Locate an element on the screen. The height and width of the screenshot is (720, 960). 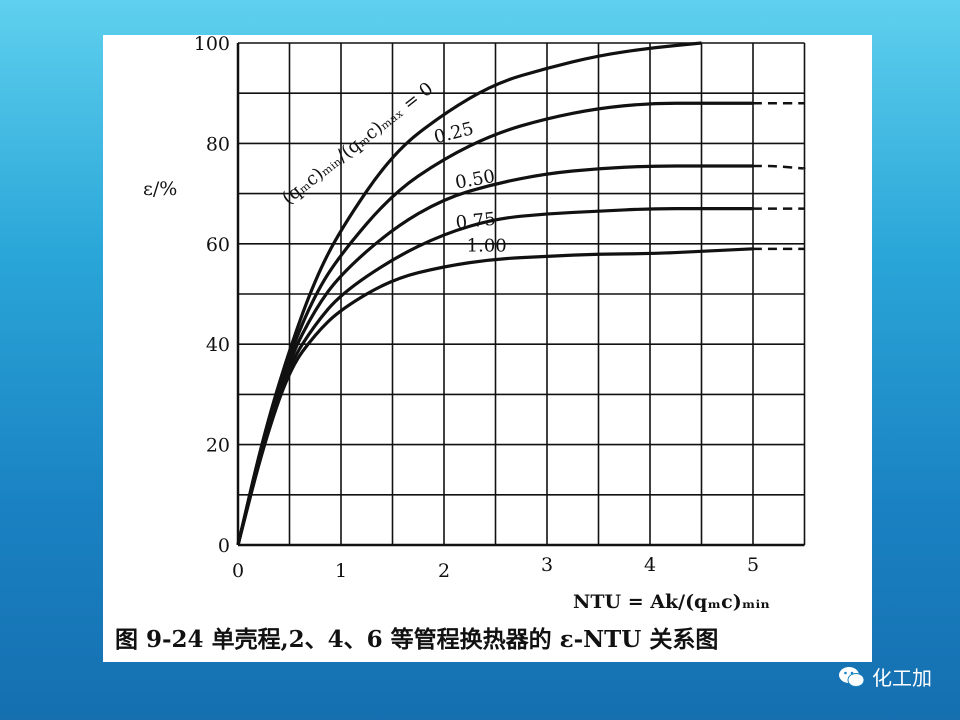
series-label: 0.75 is located at coordinates (476, 221).